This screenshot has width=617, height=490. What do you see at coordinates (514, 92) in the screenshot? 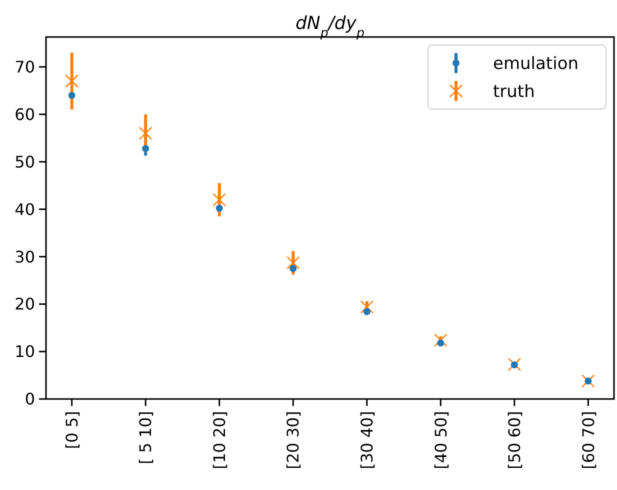
I see `legend-label: truth` at bounding box center [514, 92].